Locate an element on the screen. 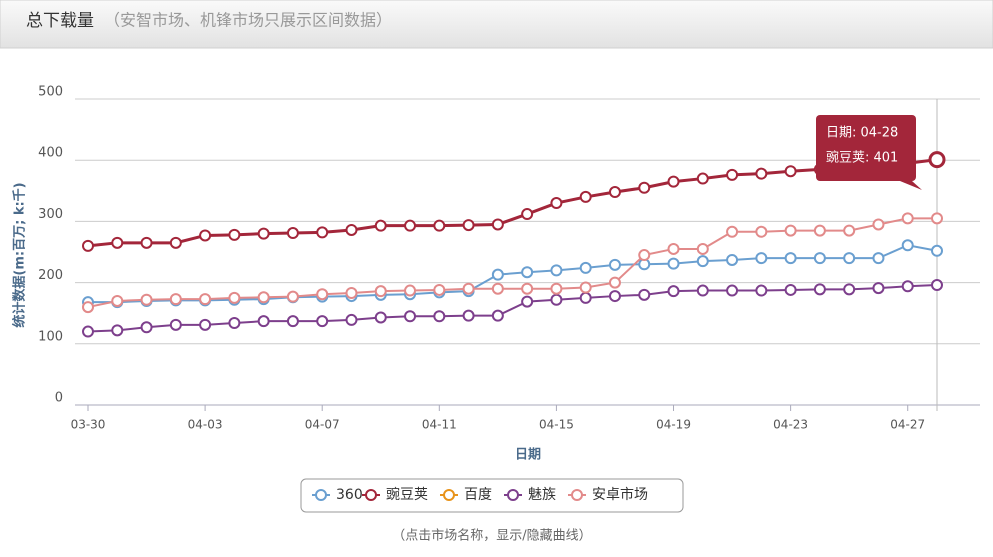 The width and height of the screenshot is (993, 557). legend-label: 魅族 is located at coordinates (542, 495).